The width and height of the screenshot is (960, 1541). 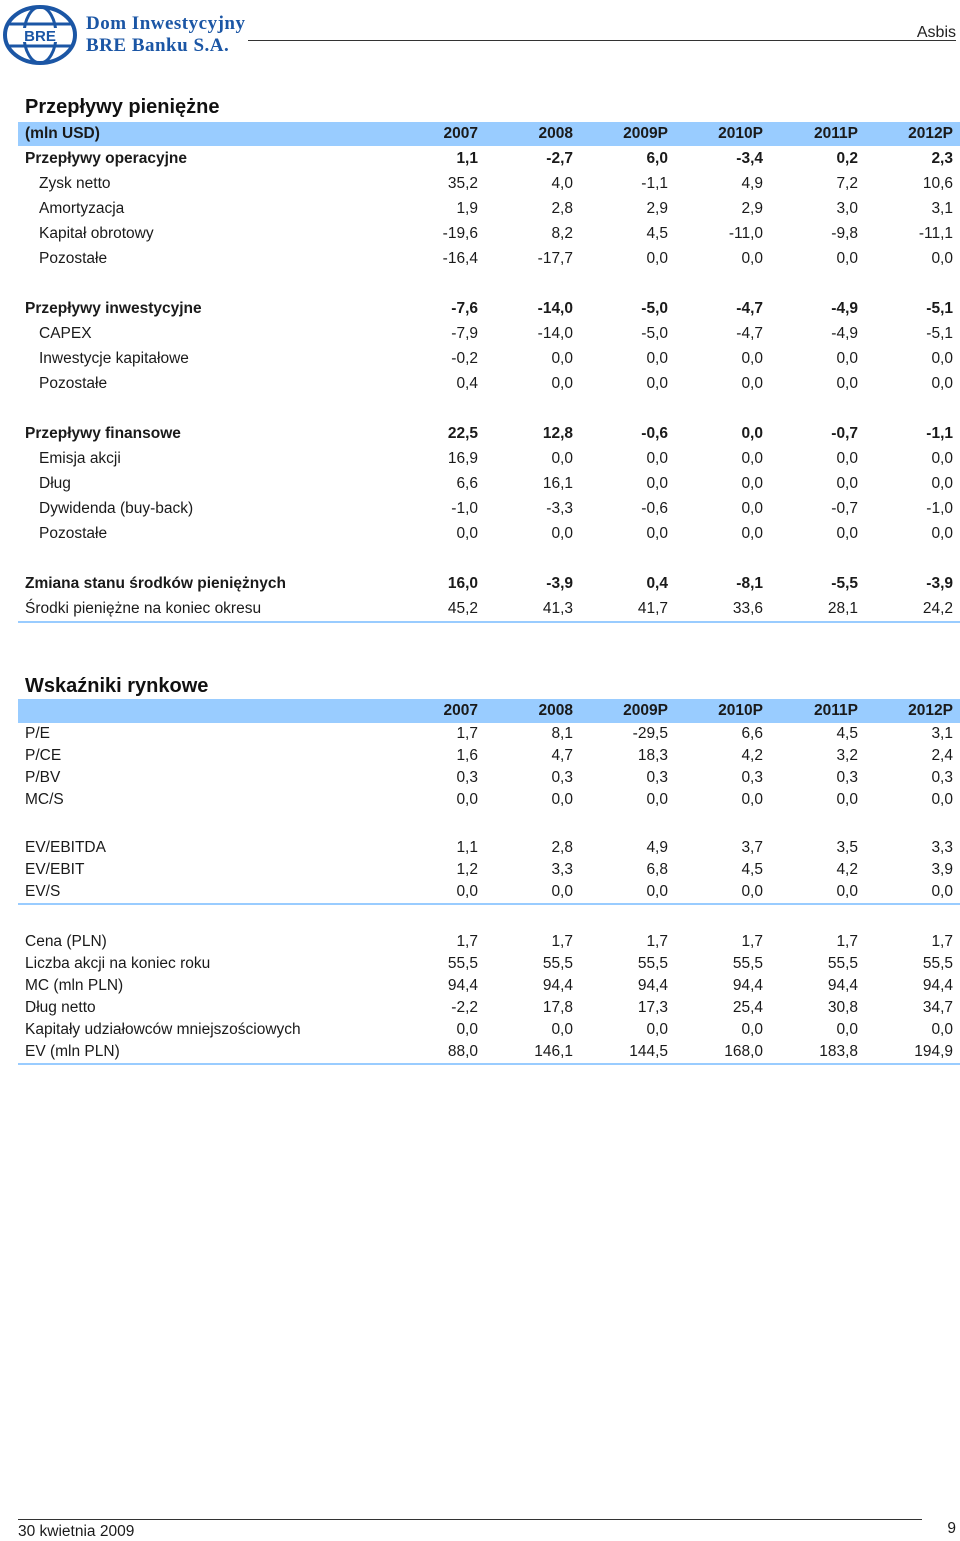 What do you see at coordinates (55, 869) in the screenshot?
I see `row-label: EV/EBIT` at bounding box center [55, 869].